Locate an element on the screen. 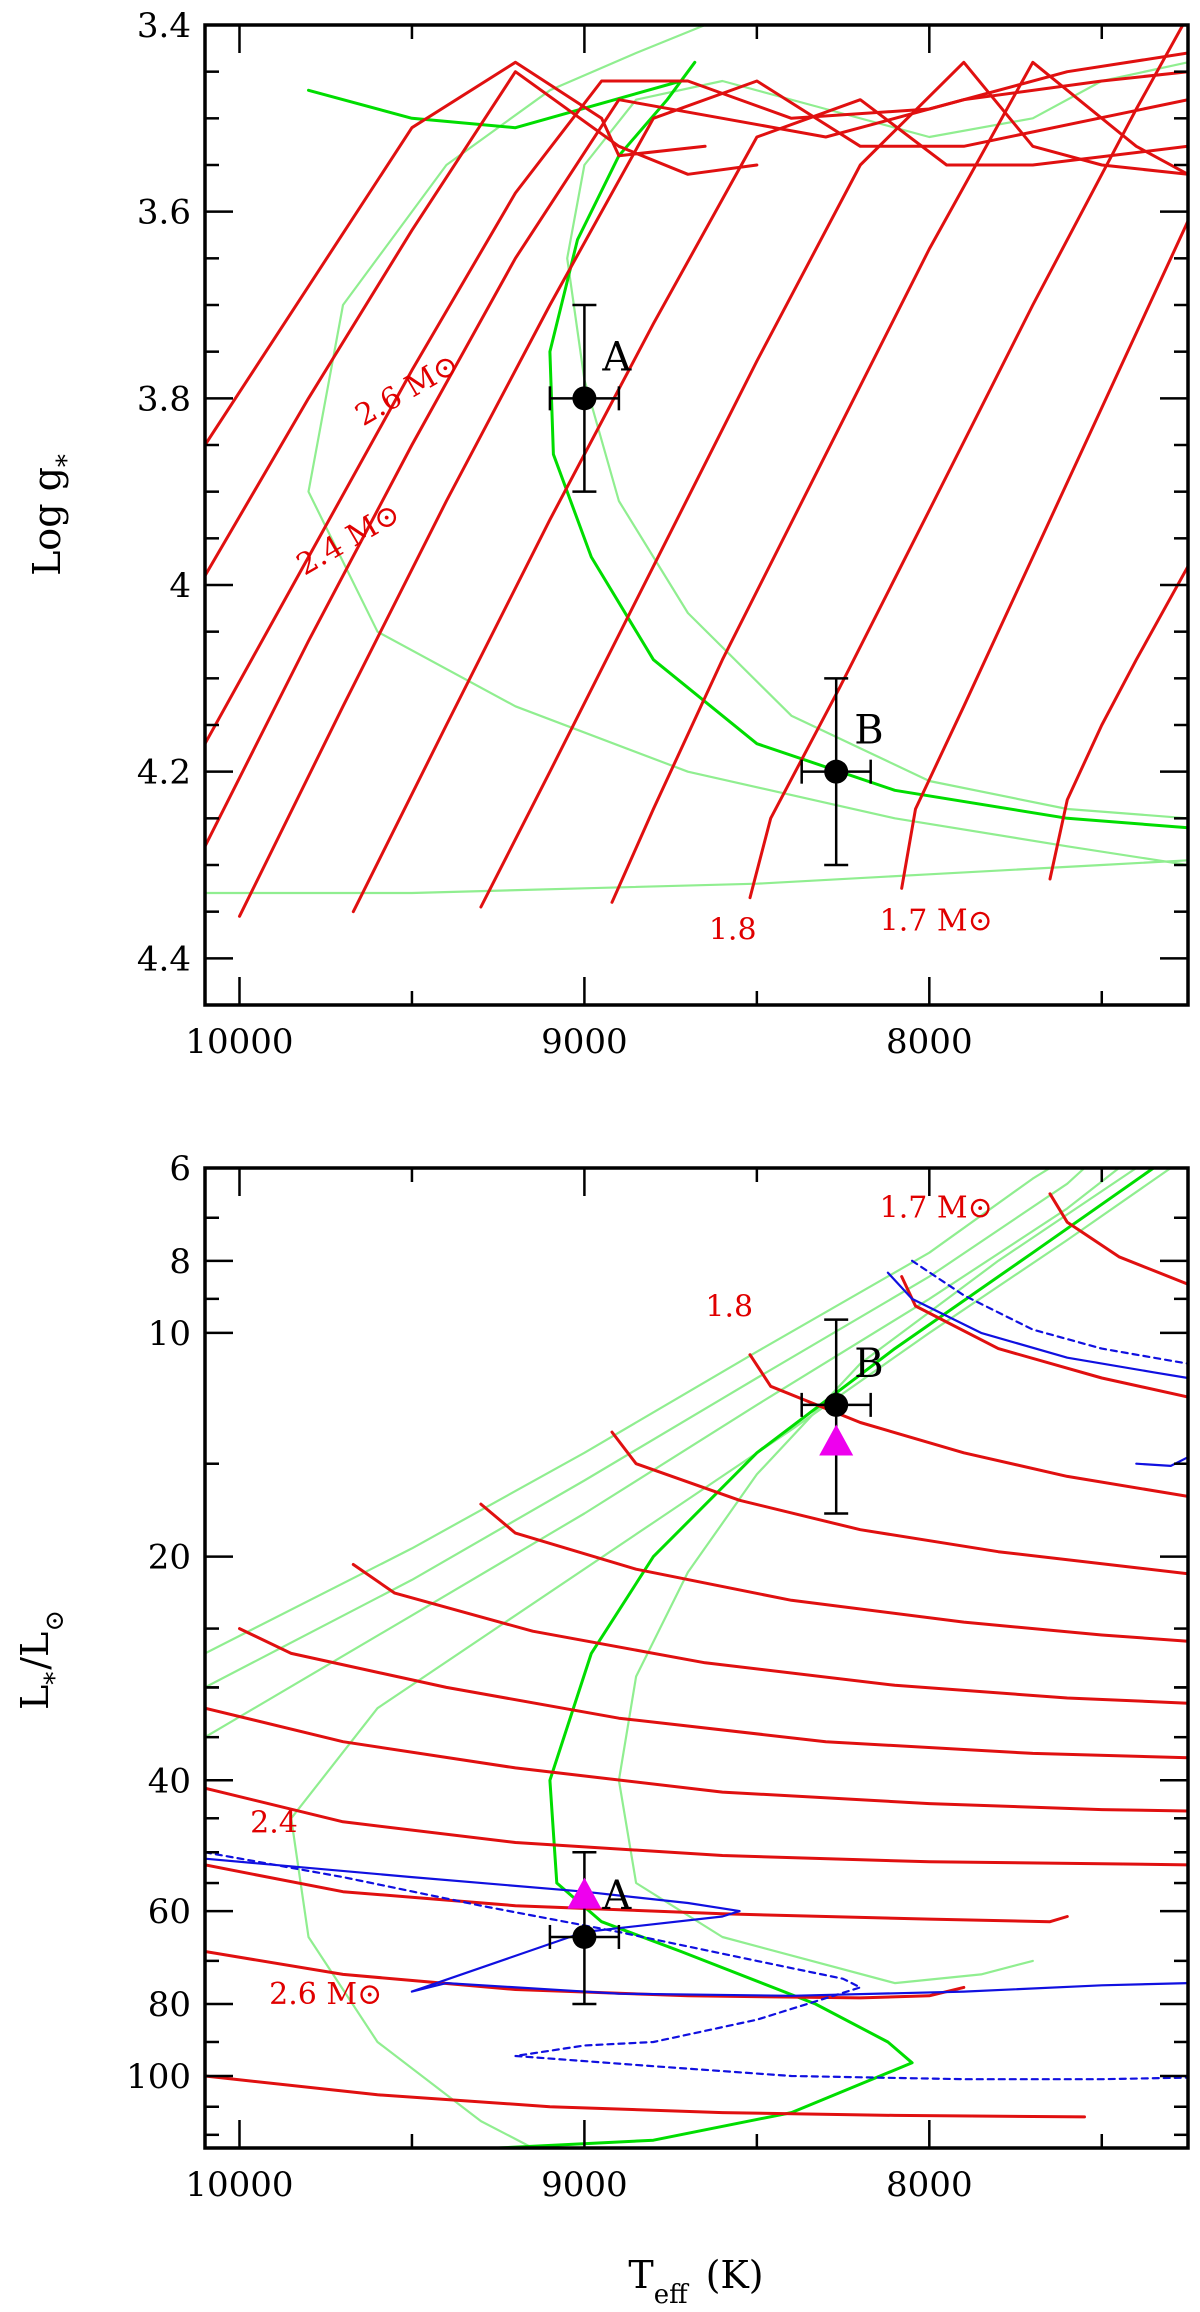 The image size is (1200, 2312). bot-point-a: A is located at coordinates (590, 1928).